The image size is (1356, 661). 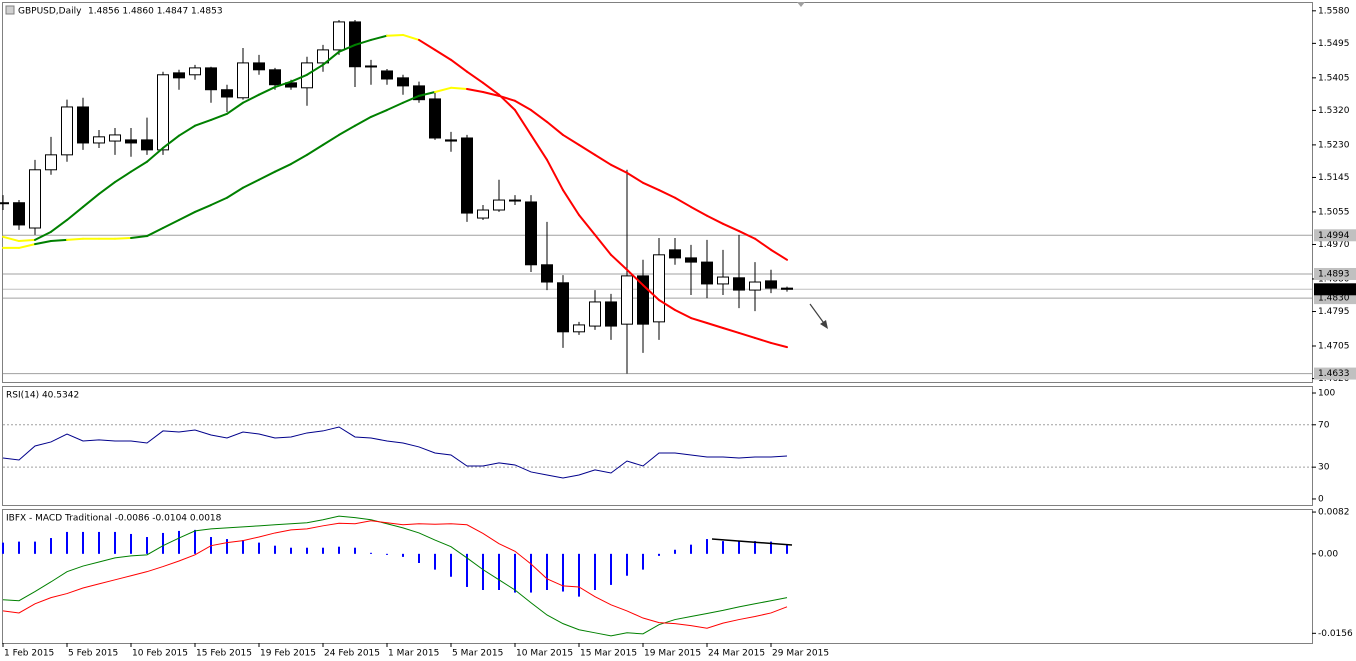 What do you see at coordinates (1334, 212) in the screenshot?
I see `y-tick-label: 1.5055` at bounding box center [1334, 212].